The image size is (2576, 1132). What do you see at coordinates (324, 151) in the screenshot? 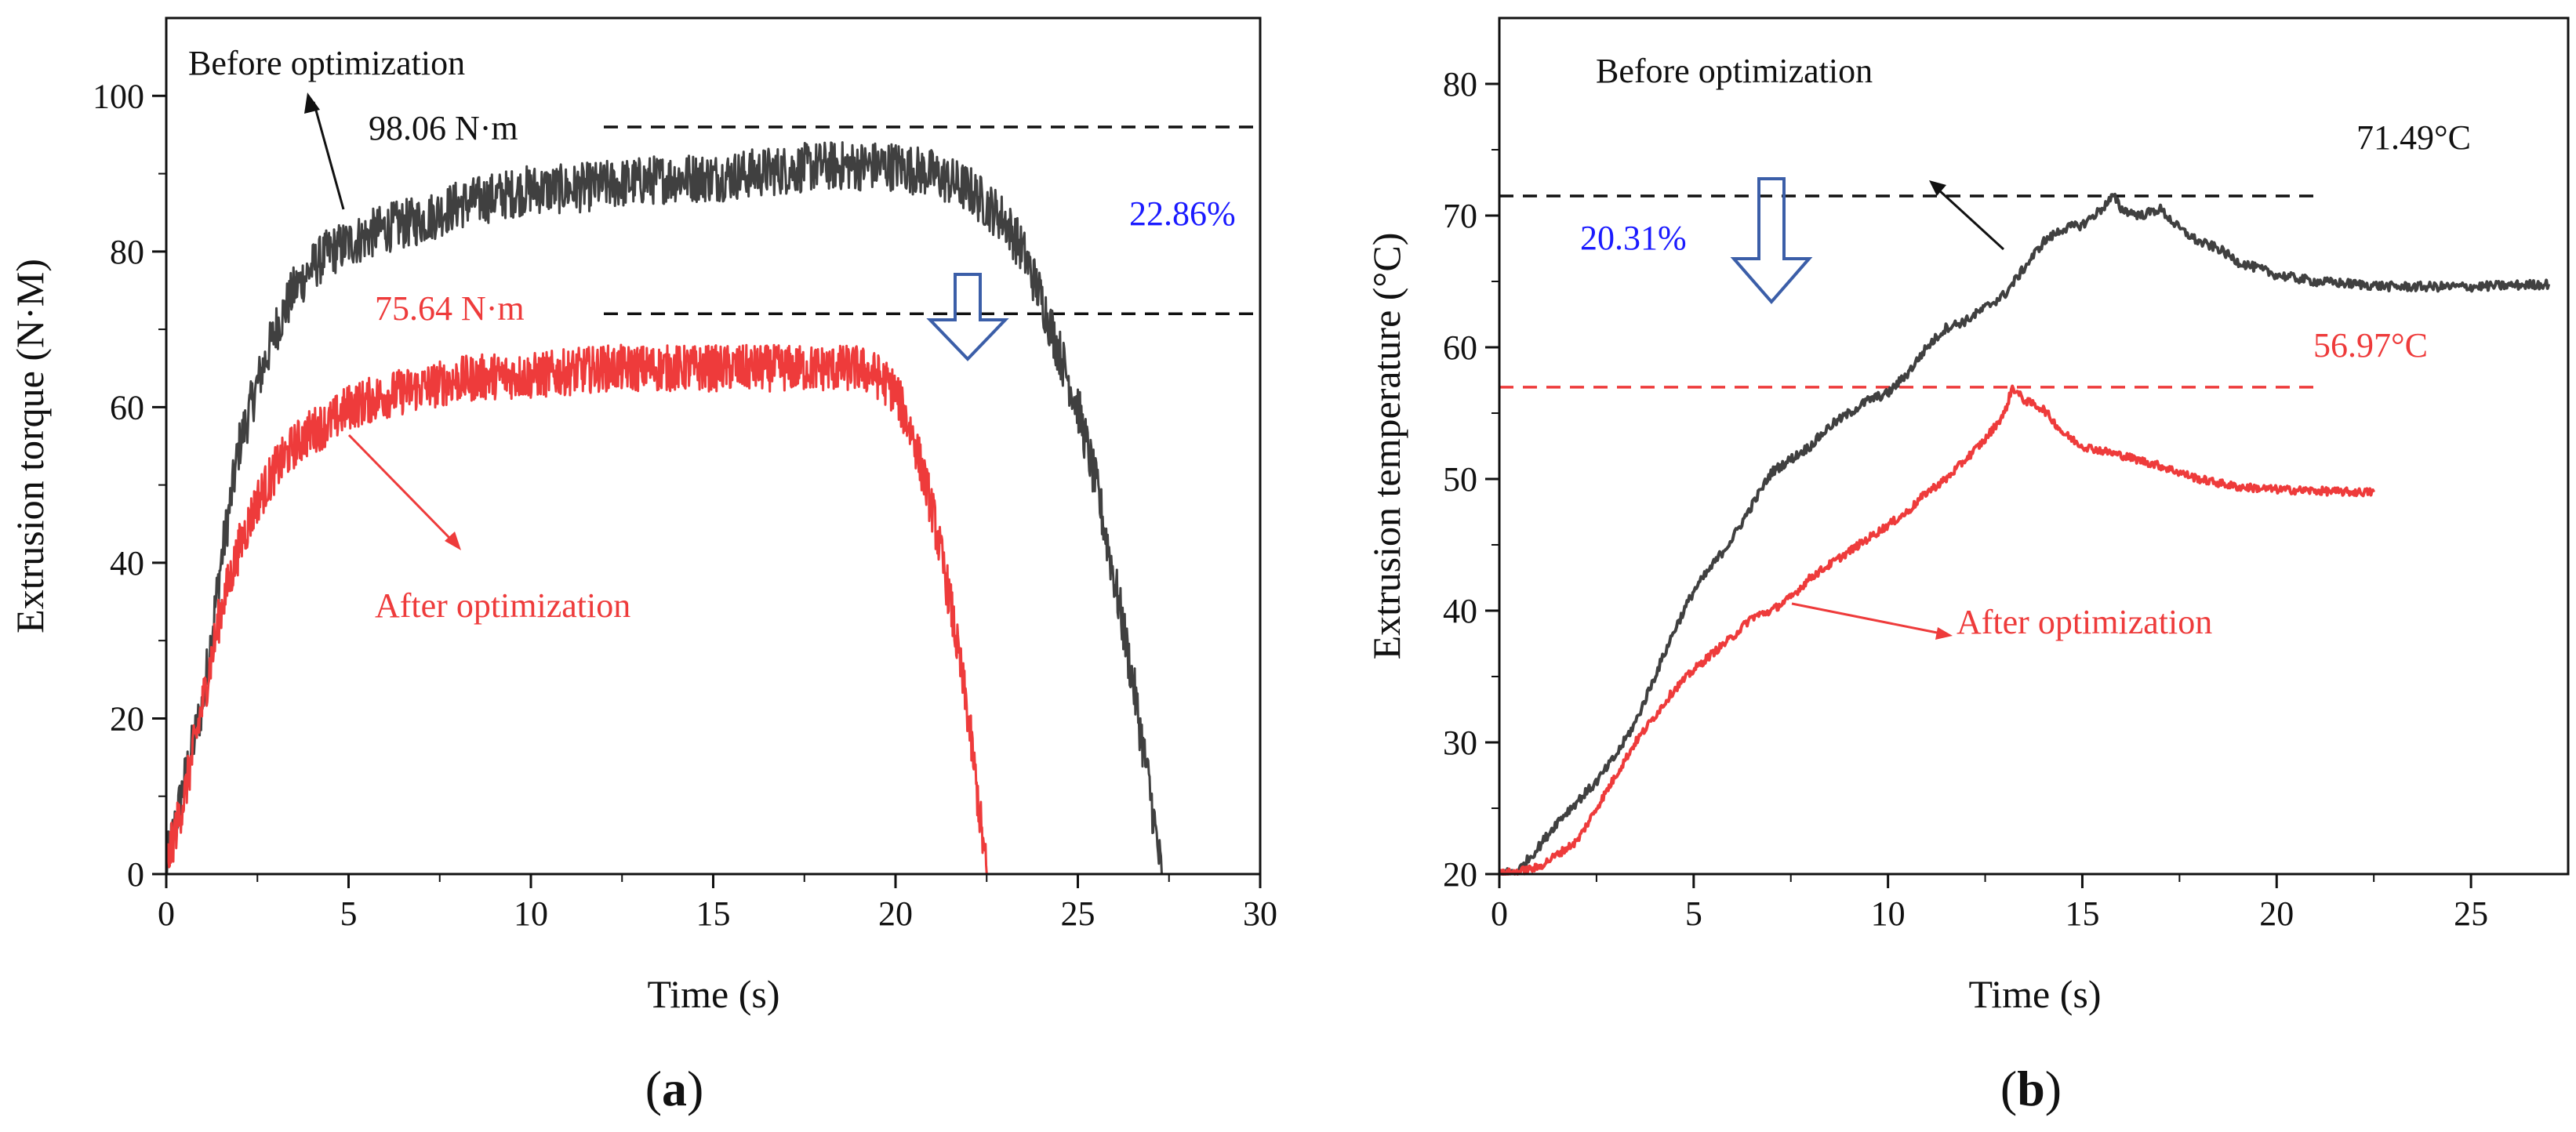
I see `panel-a-arrow-before` at bounding box center [324, 151].